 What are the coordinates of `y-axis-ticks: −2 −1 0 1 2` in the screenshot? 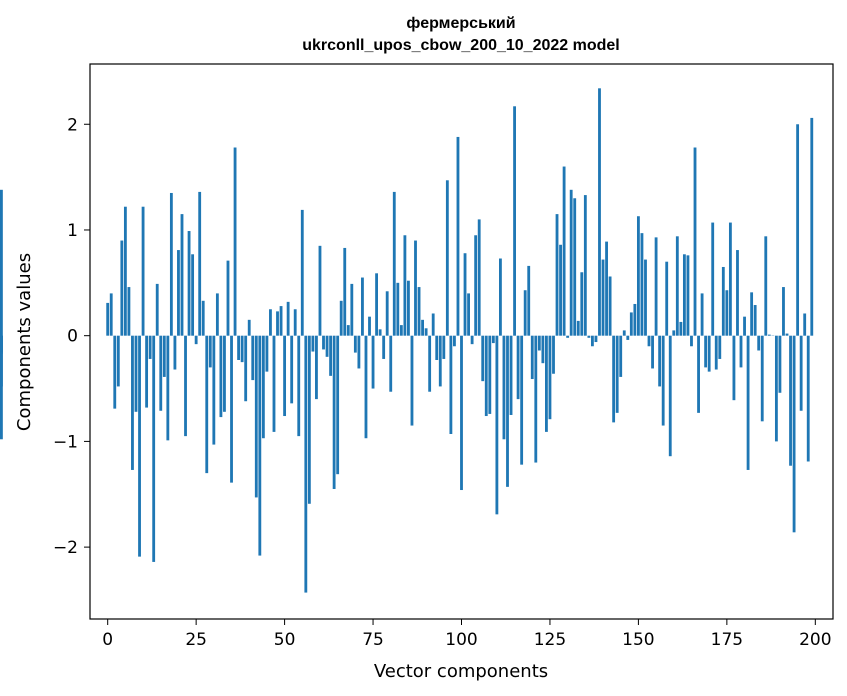 It's located at (71, 336).